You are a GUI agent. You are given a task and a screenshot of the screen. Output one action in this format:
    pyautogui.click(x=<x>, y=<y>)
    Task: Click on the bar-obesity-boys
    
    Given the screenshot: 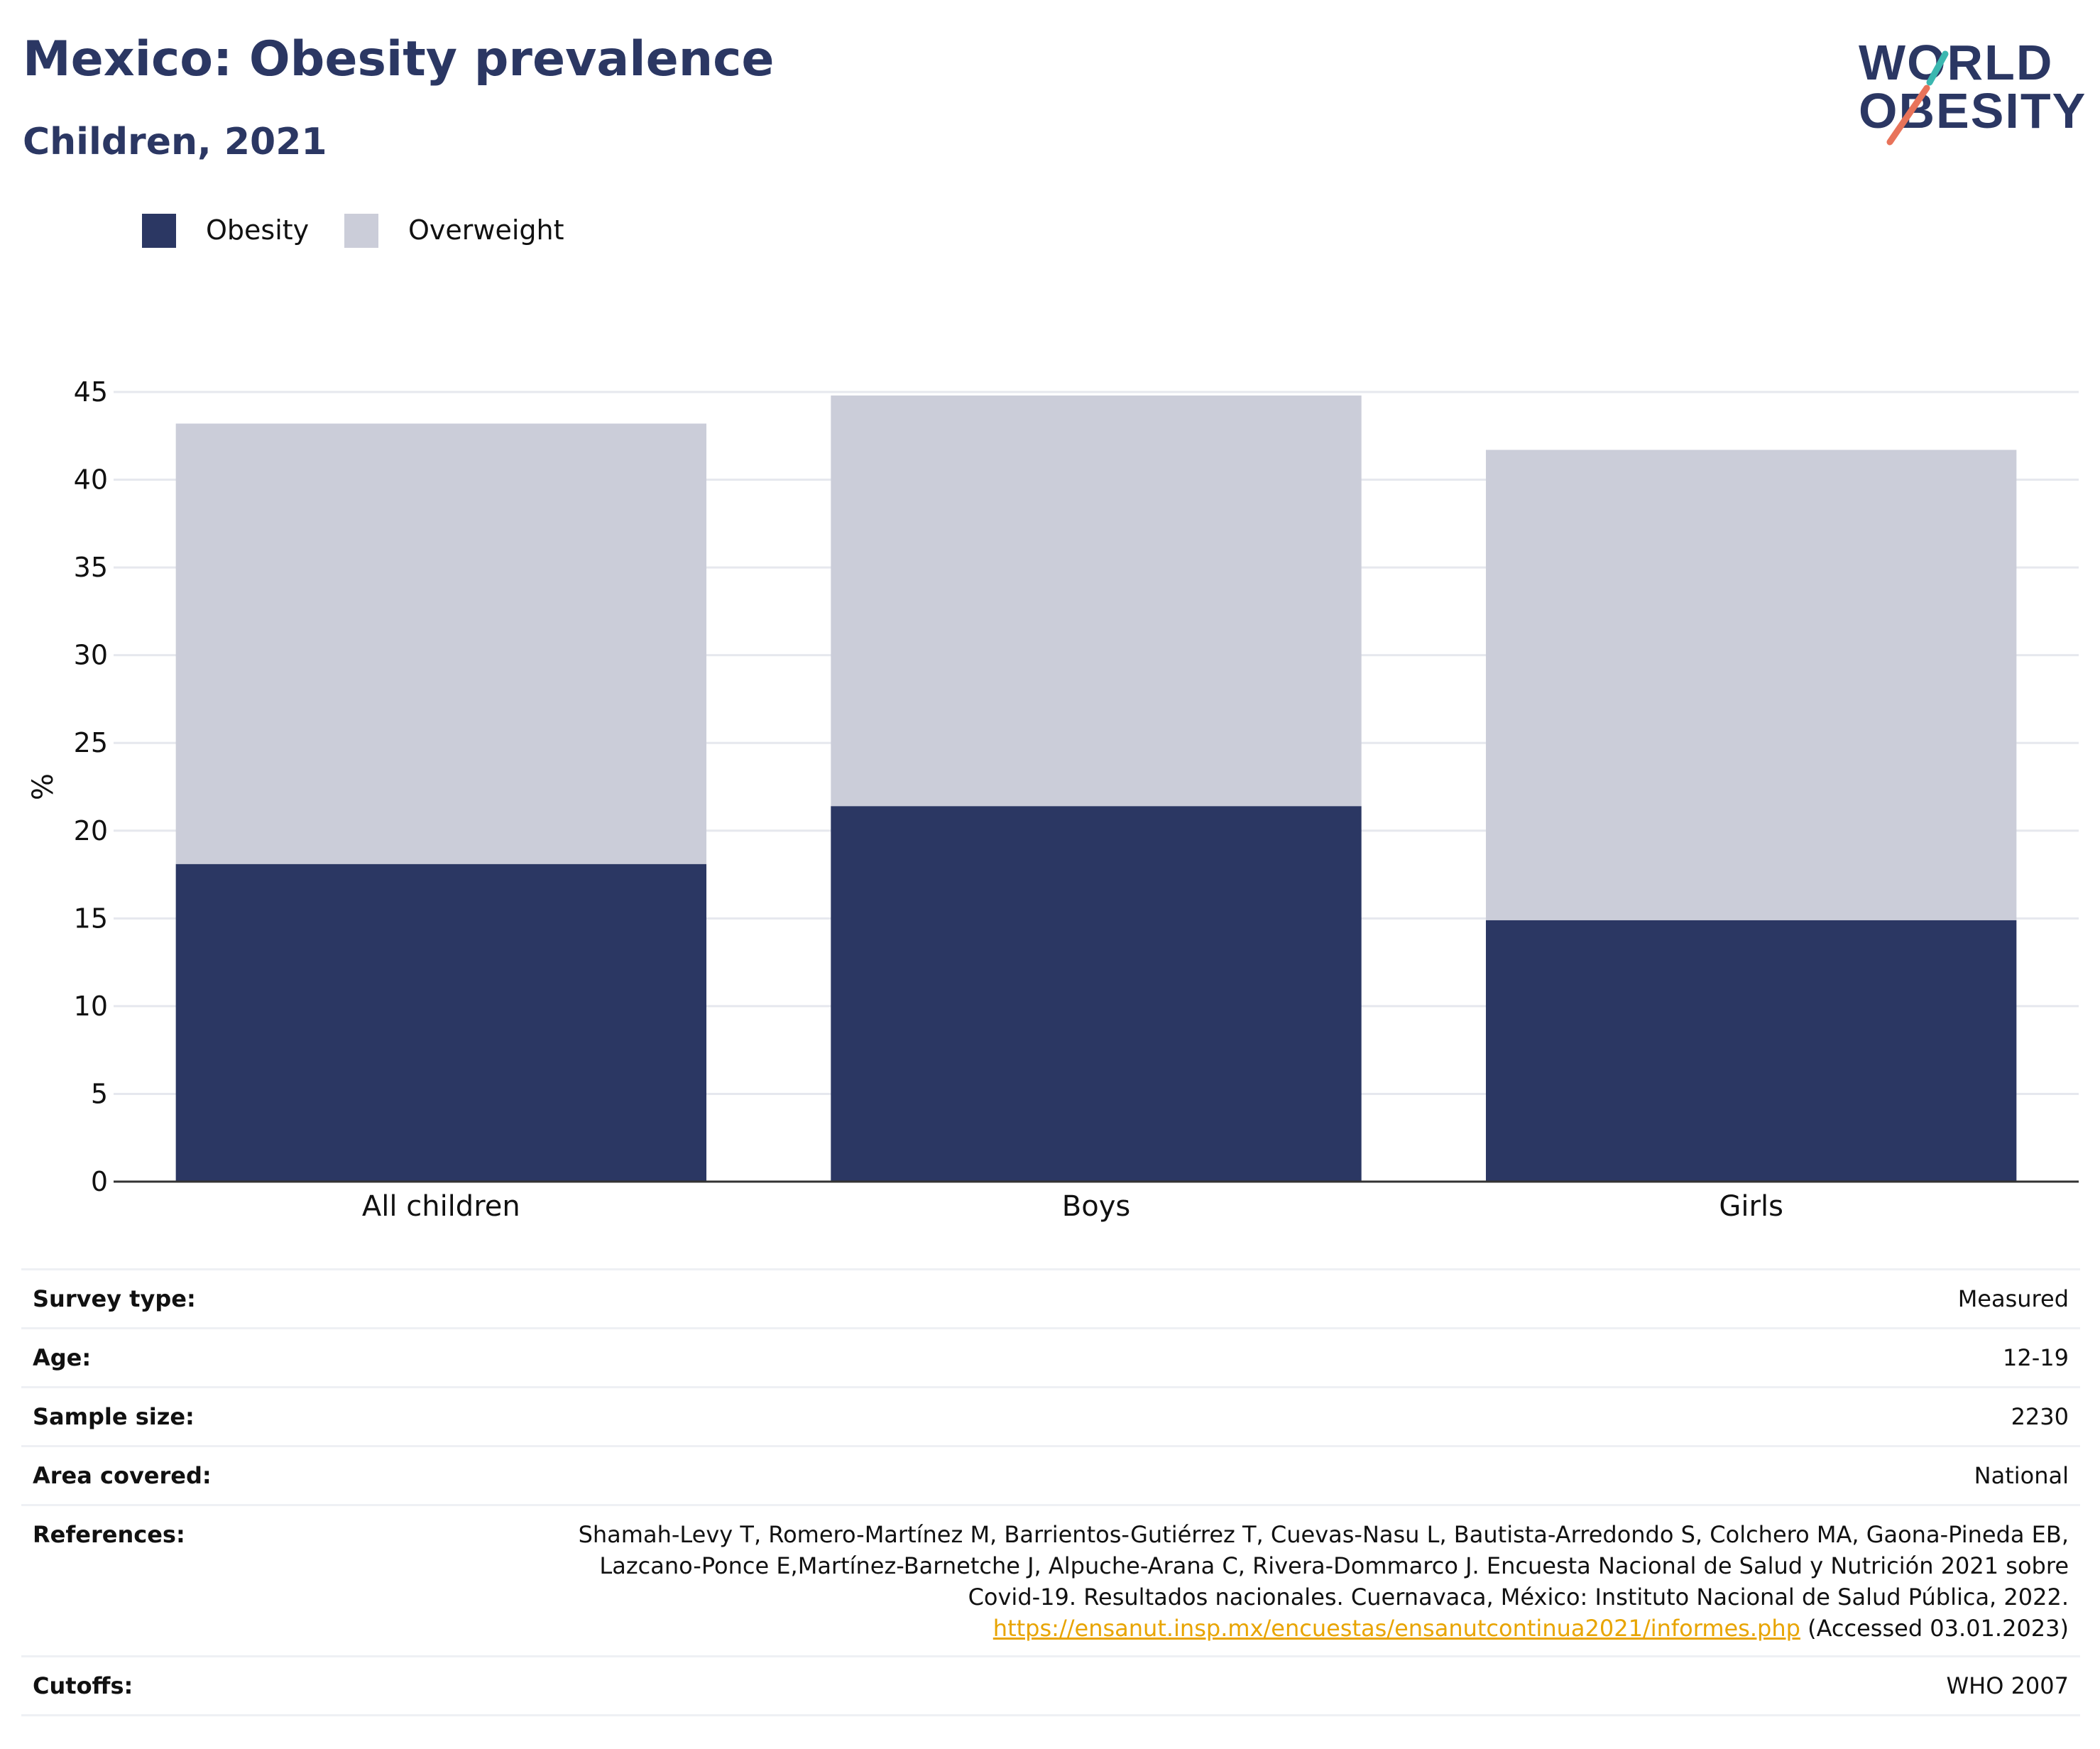 What is the action you would take?
    pyautogui.click(x=1096, y=994)
    